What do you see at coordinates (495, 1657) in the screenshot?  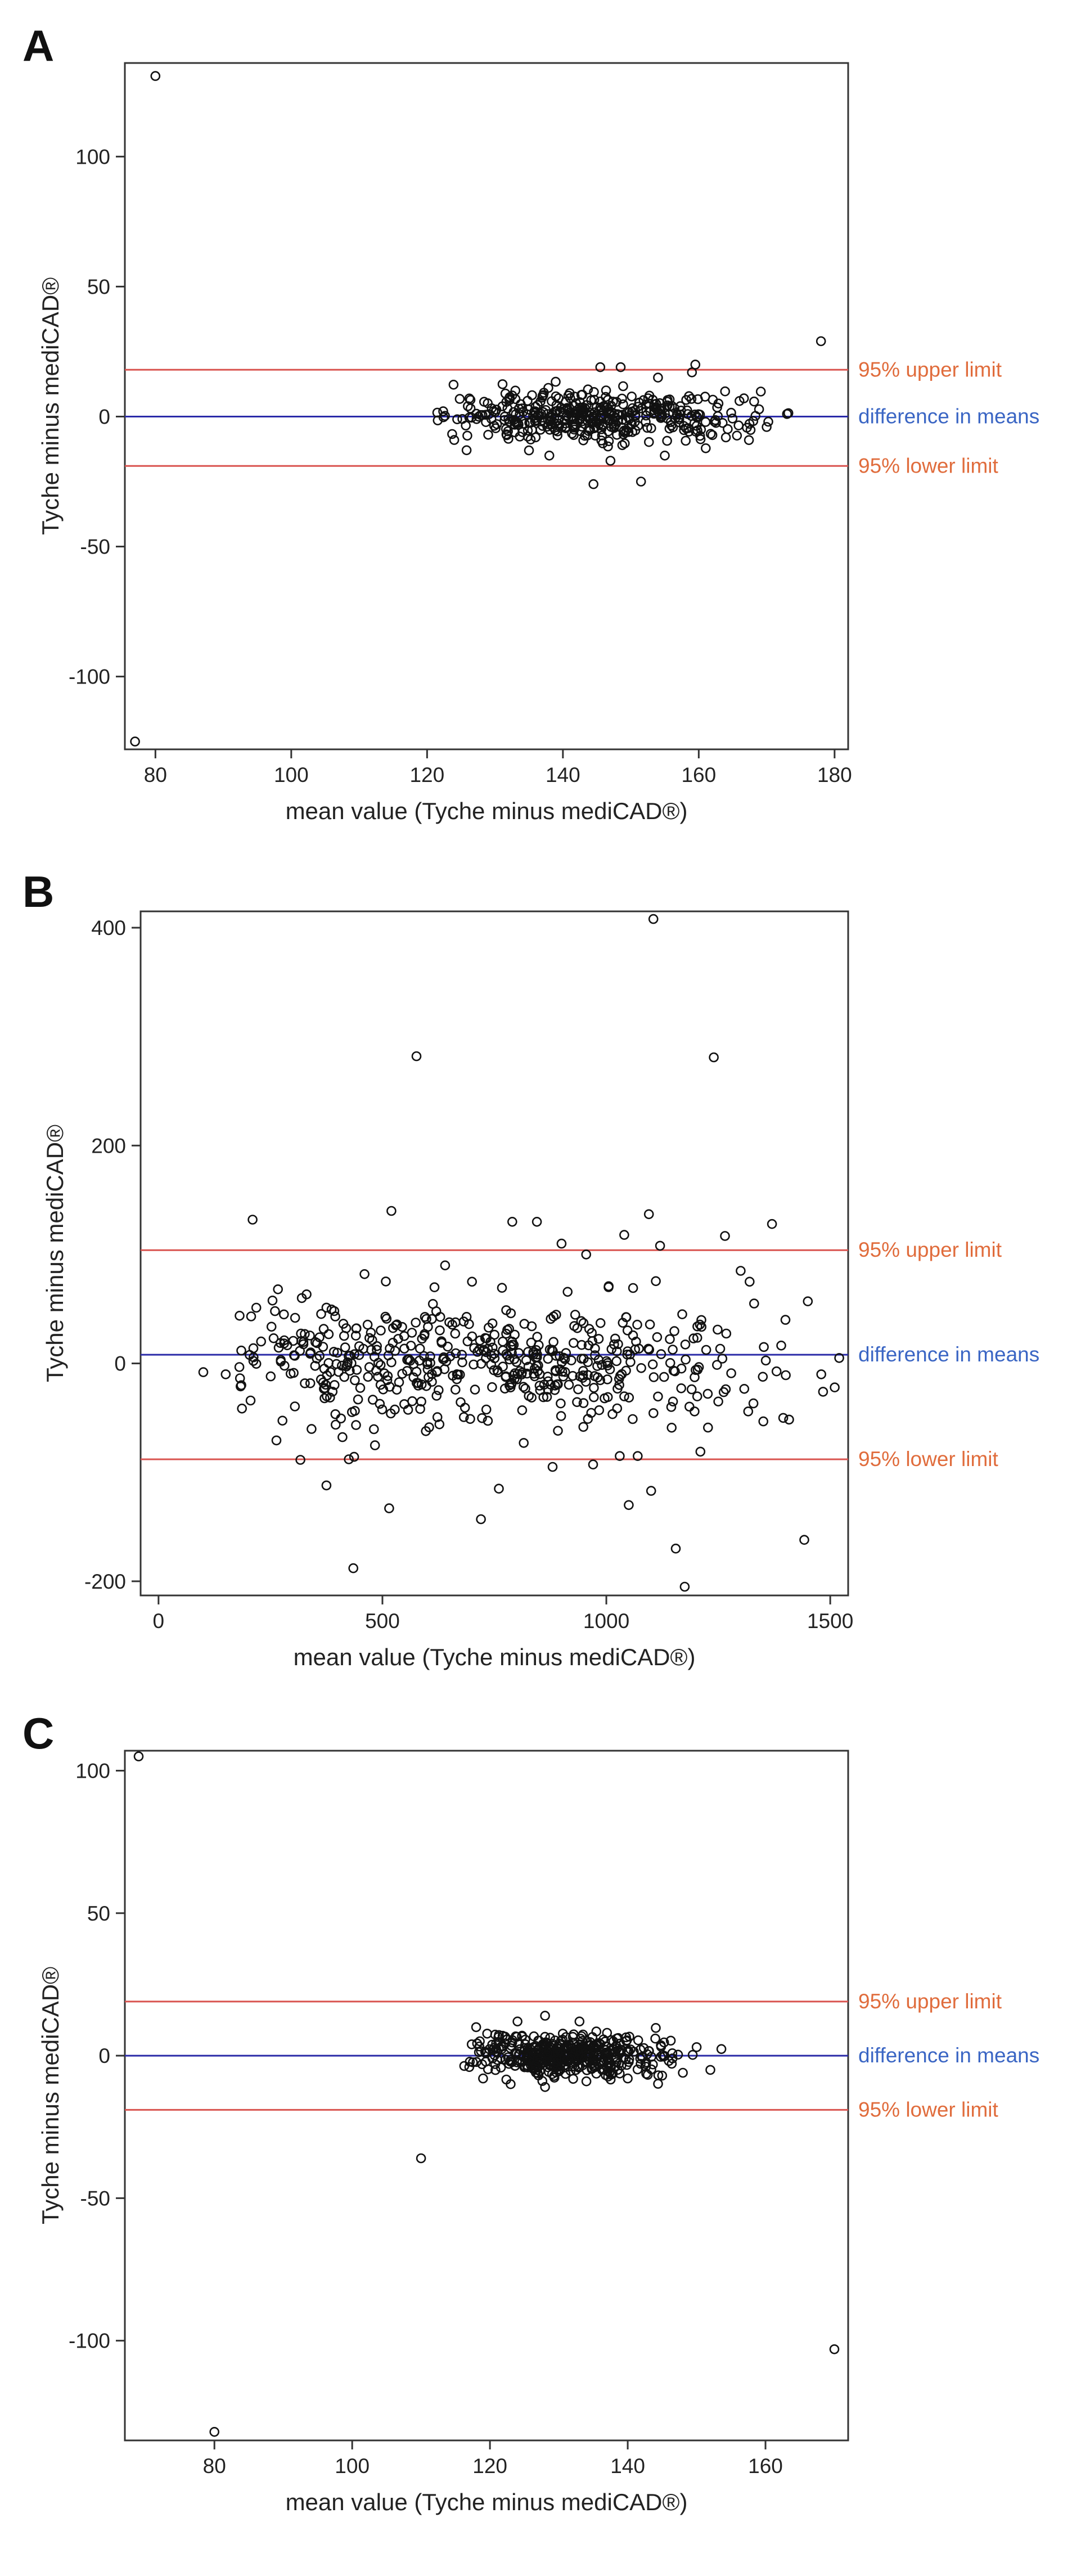 I see `x-axis-title: mean value (Tyche minus mediCAD®)` at bounding box center [495, 1657].